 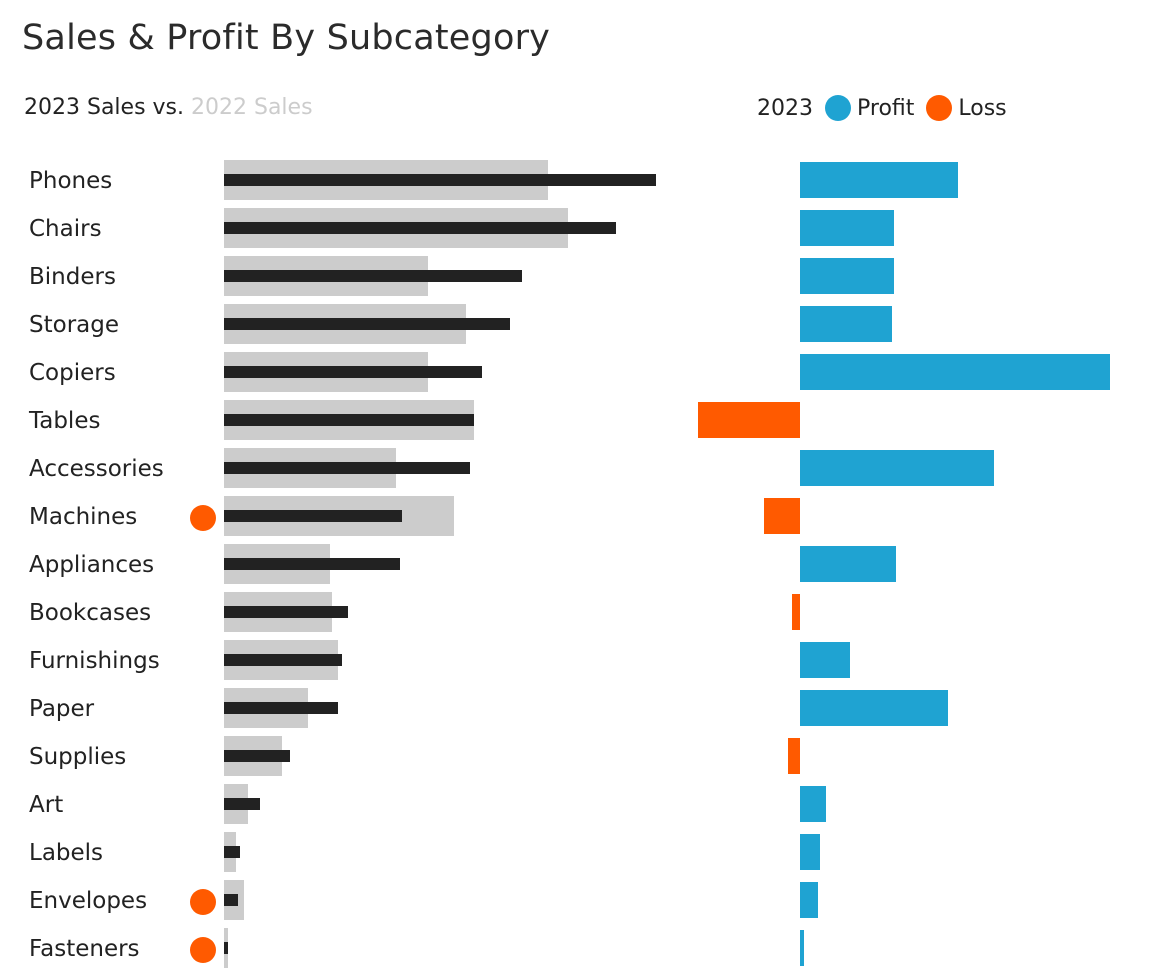 What do you see at coordinates (94, 661) in the screenshot?
I see `category-label-furnishings: Furnishings` at bounding box center [94, 661].